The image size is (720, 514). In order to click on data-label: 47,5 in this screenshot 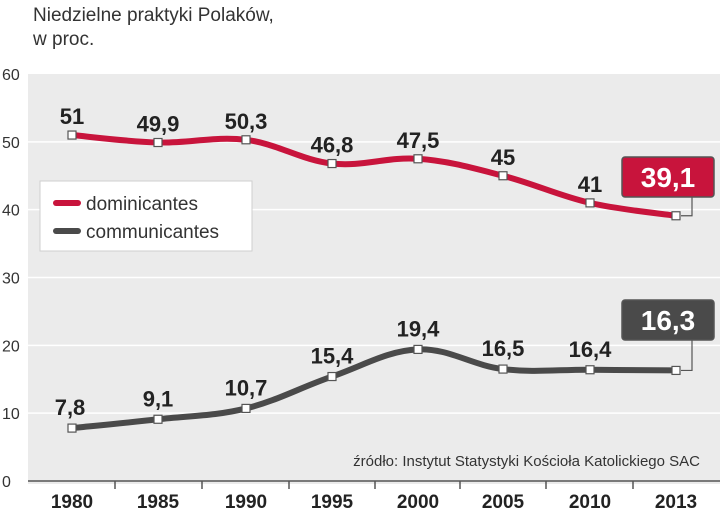, I will do `click(418, 140)`.